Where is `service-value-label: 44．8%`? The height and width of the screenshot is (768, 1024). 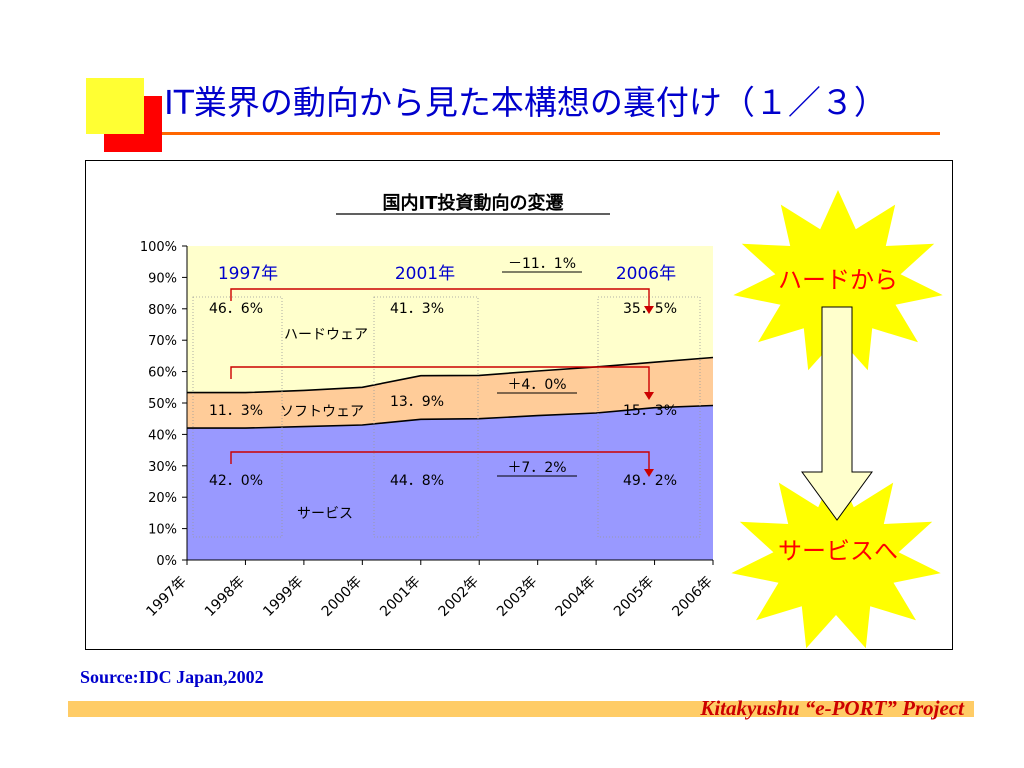 service-value-label: 44．8% is located at coordinates (417, 481).